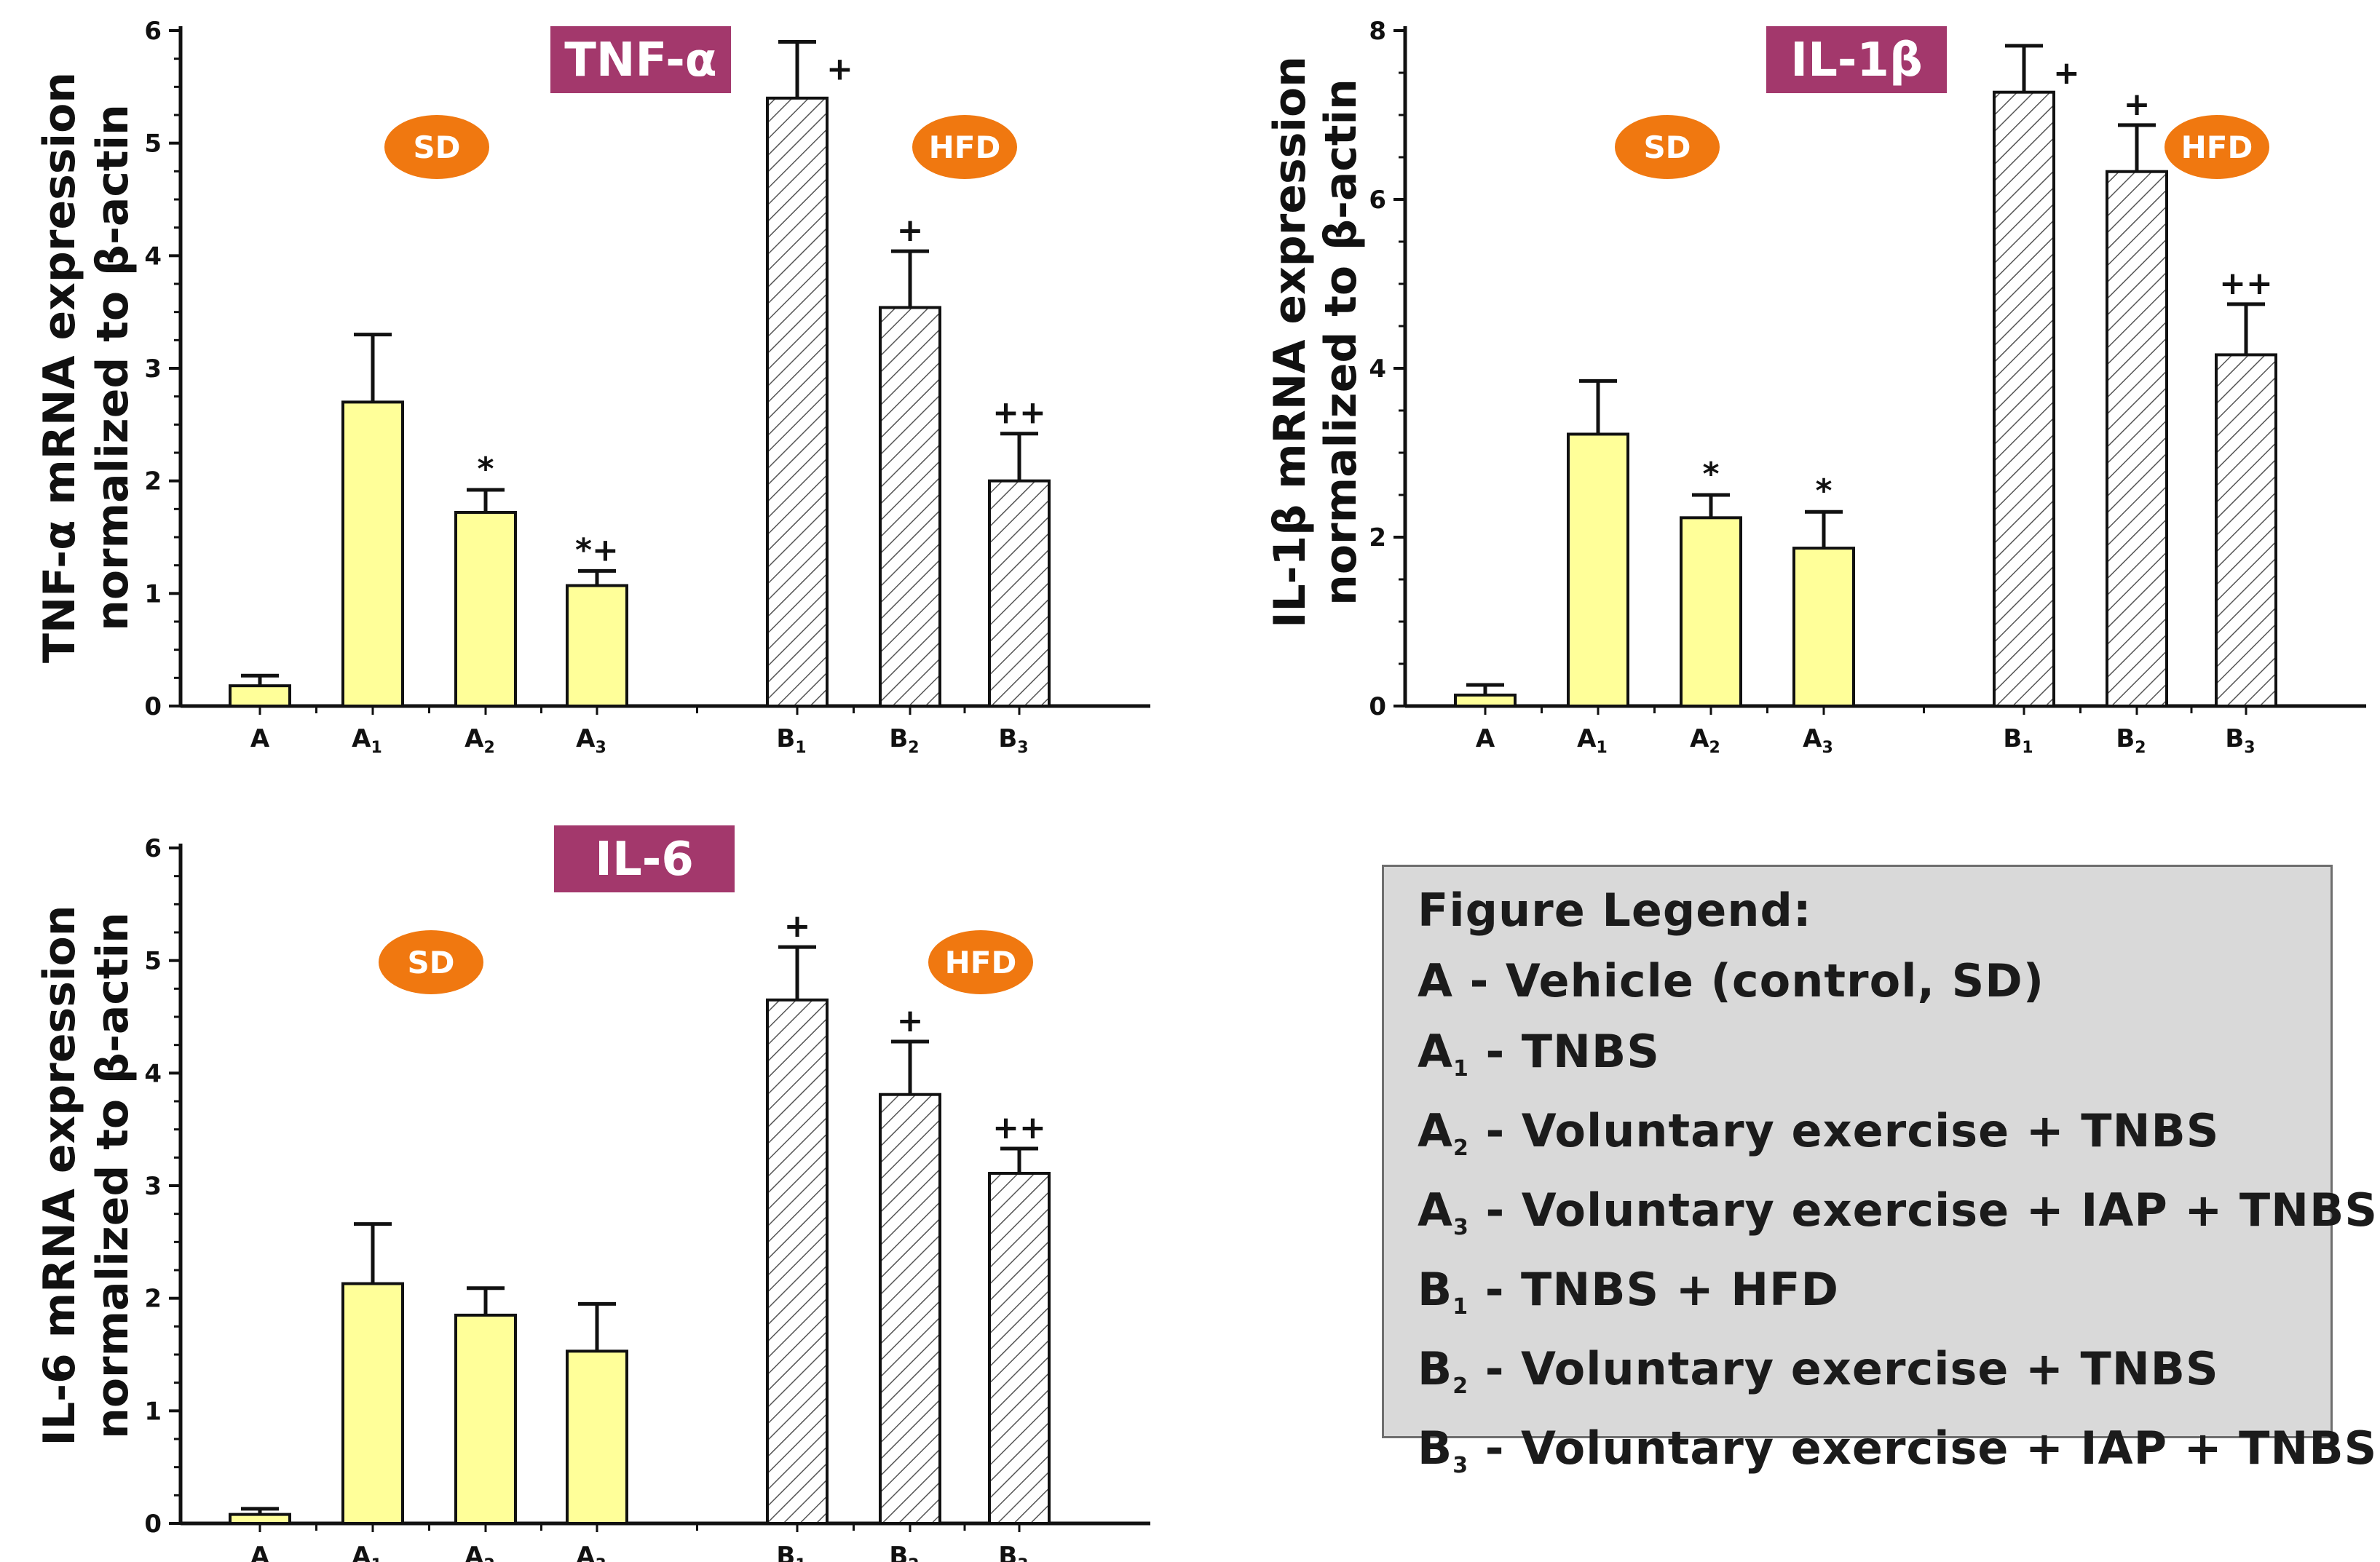 The width and height of the screenshot is (2380, 1562). Describe the element at coordinates (2240, 740) in the screenshot. I see `x-tick-label: B3` at that location.